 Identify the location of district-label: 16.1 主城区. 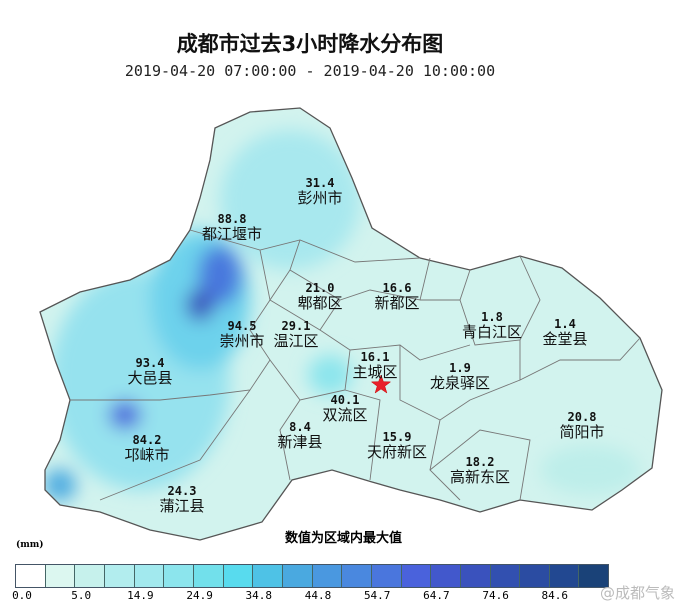
(374, 366).